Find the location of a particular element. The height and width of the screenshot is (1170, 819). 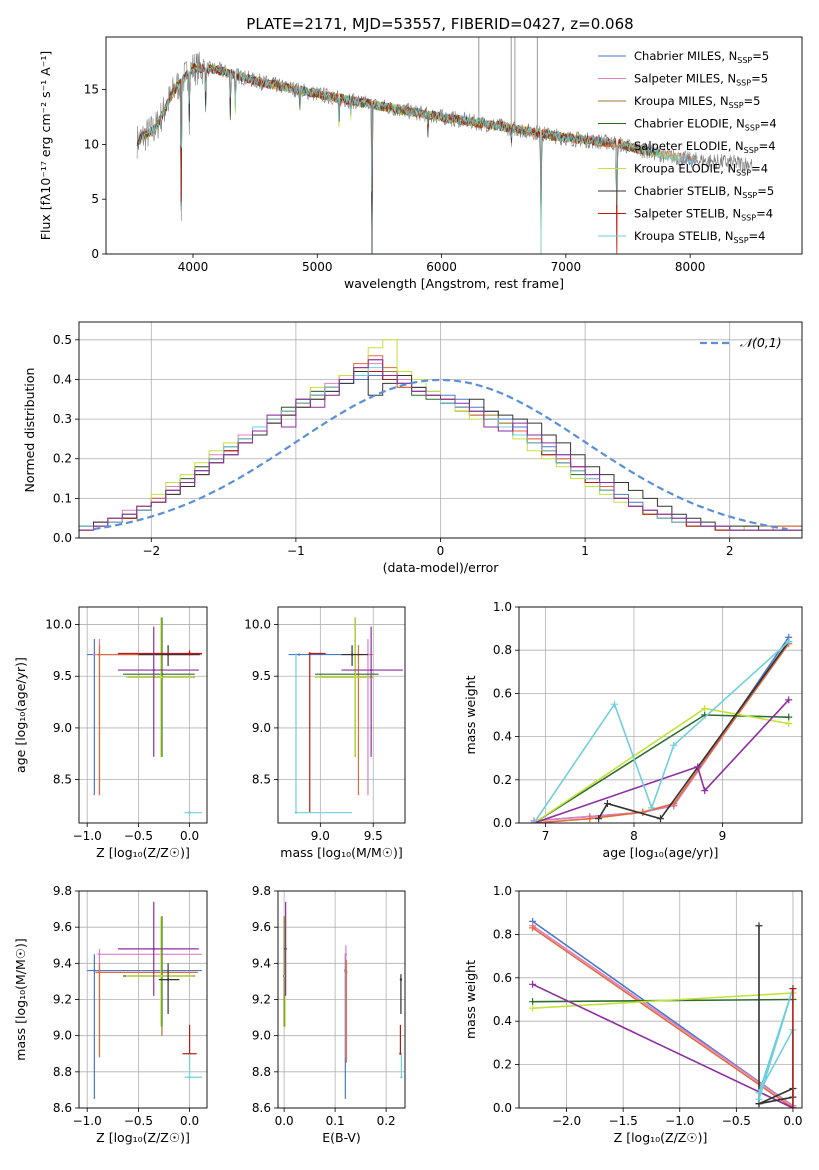

legend-entry: Kroupa MILES, NSSP=5 is located at coordinates (697, 102).